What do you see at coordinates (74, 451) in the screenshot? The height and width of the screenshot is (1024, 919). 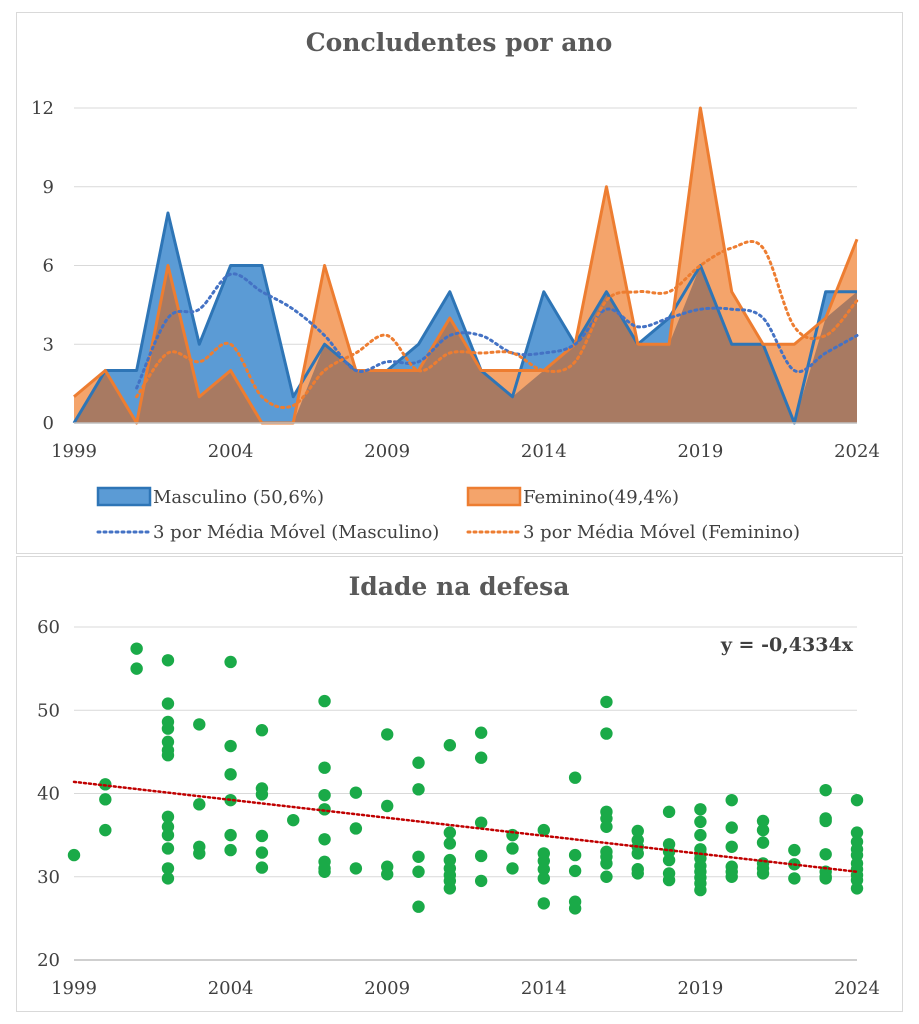 I see `x-tick-label: 1999` at bounding box center [74, 451].